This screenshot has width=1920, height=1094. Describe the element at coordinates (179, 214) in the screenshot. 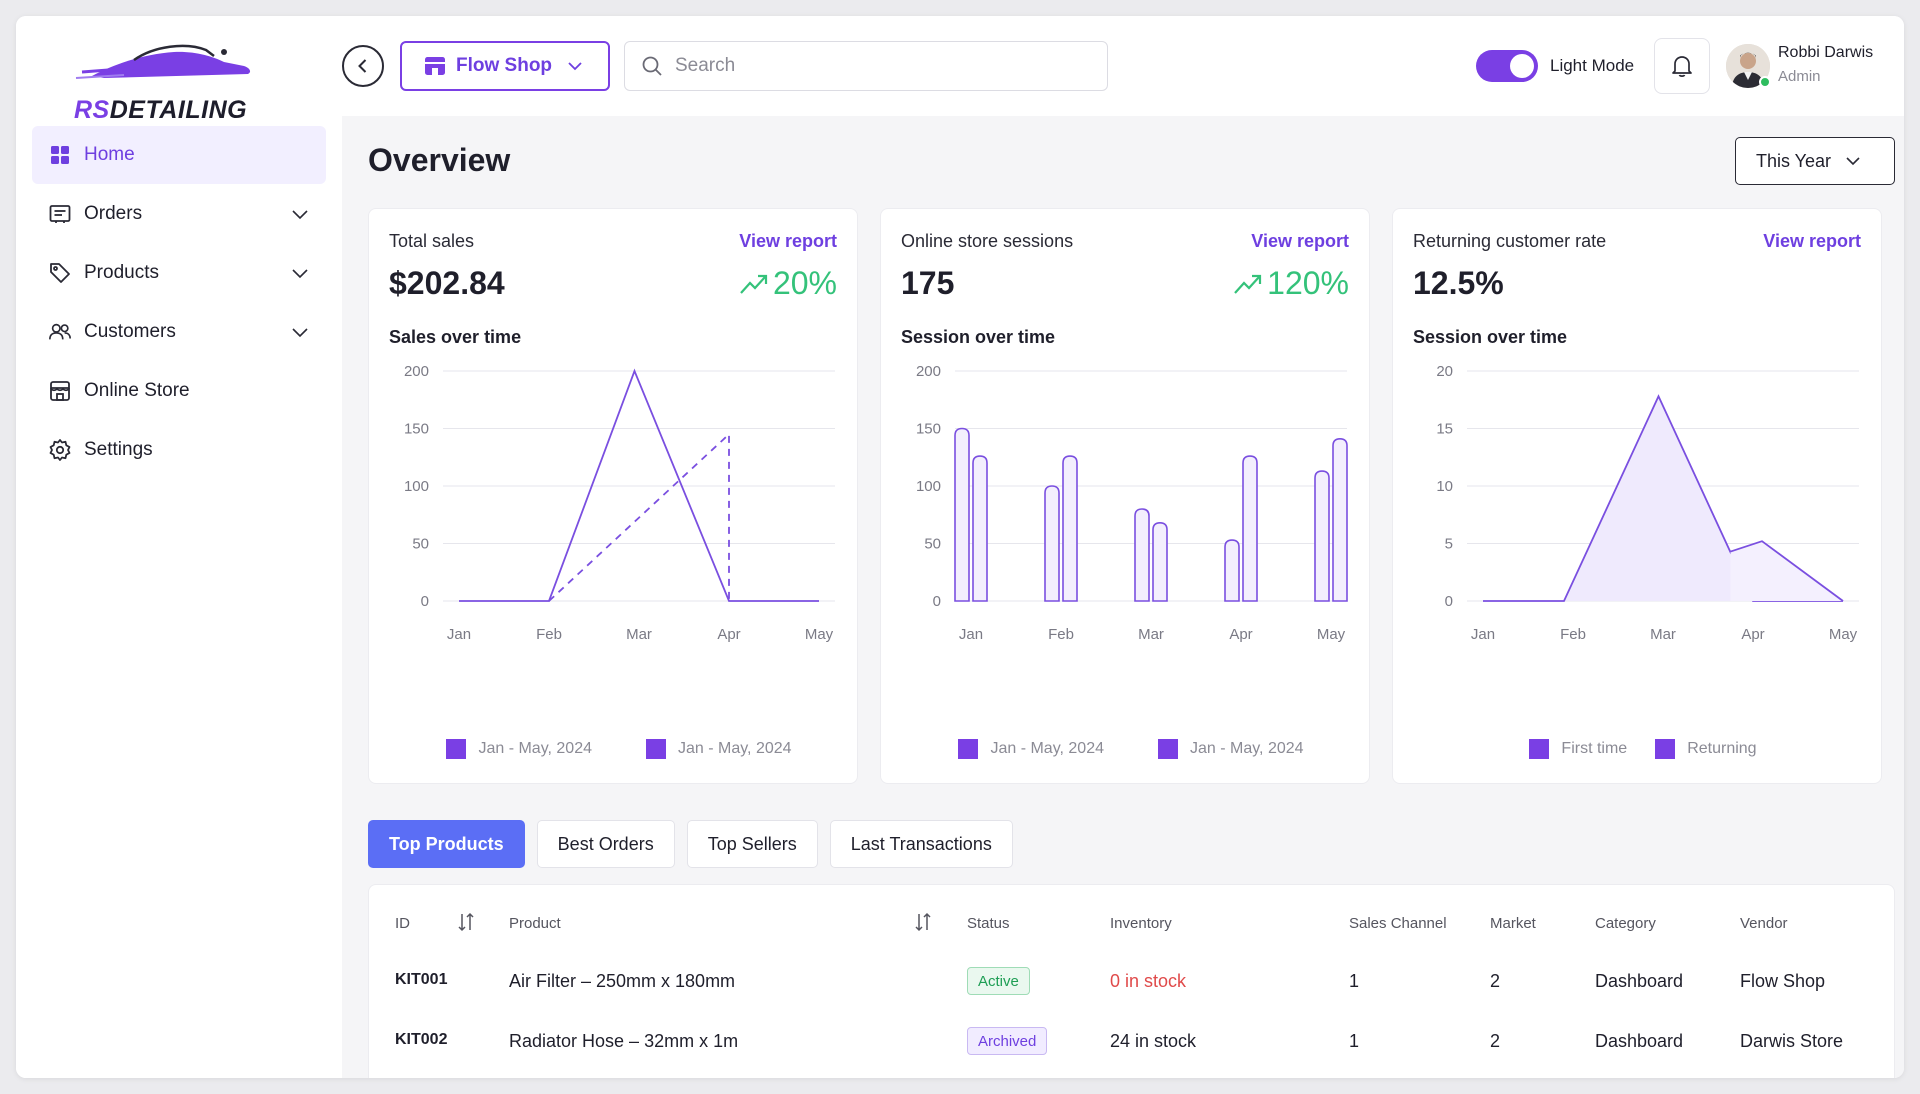

I see `sidebar-item-orders: Orders` at that location.